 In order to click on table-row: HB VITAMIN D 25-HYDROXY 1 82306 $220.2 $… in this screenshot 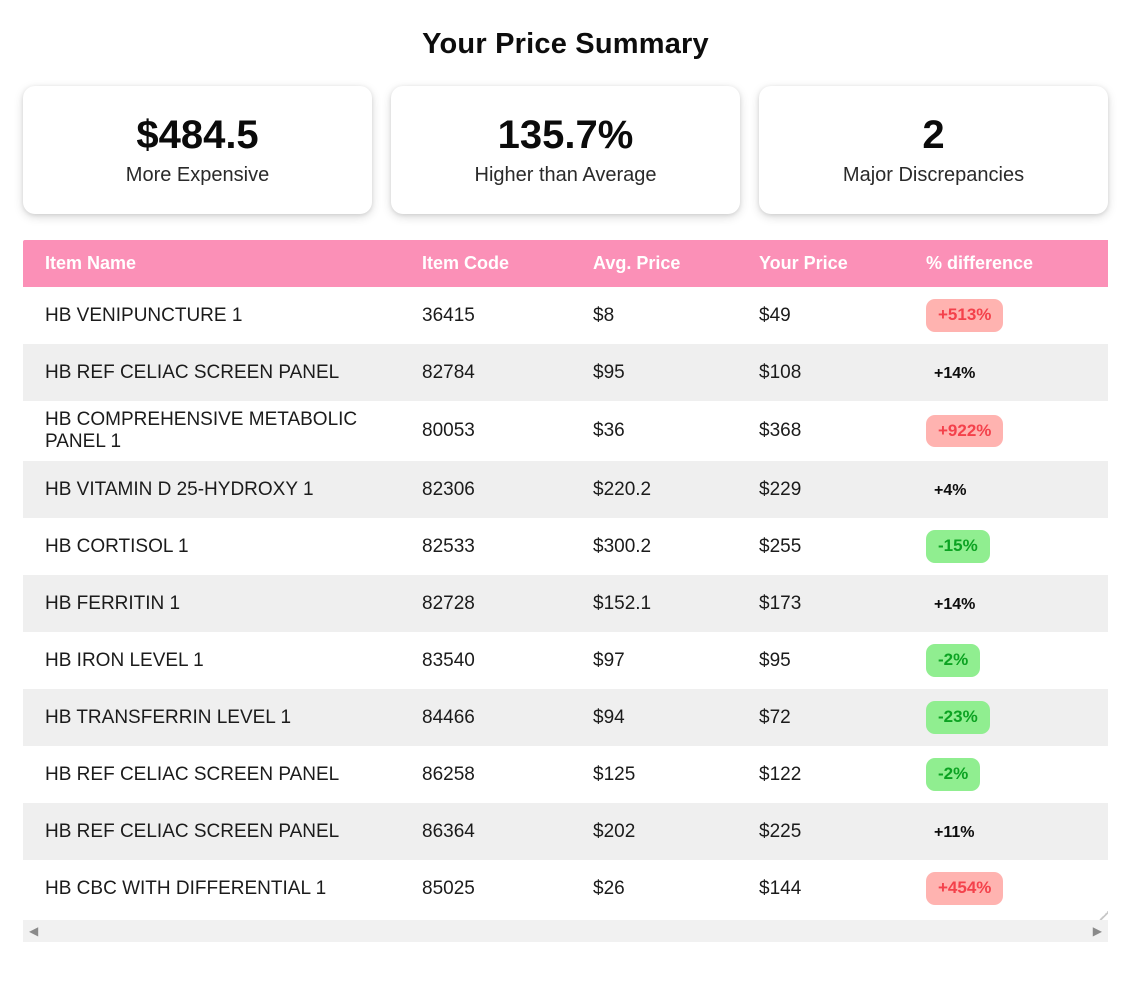, I will do `click(565, 489)`.